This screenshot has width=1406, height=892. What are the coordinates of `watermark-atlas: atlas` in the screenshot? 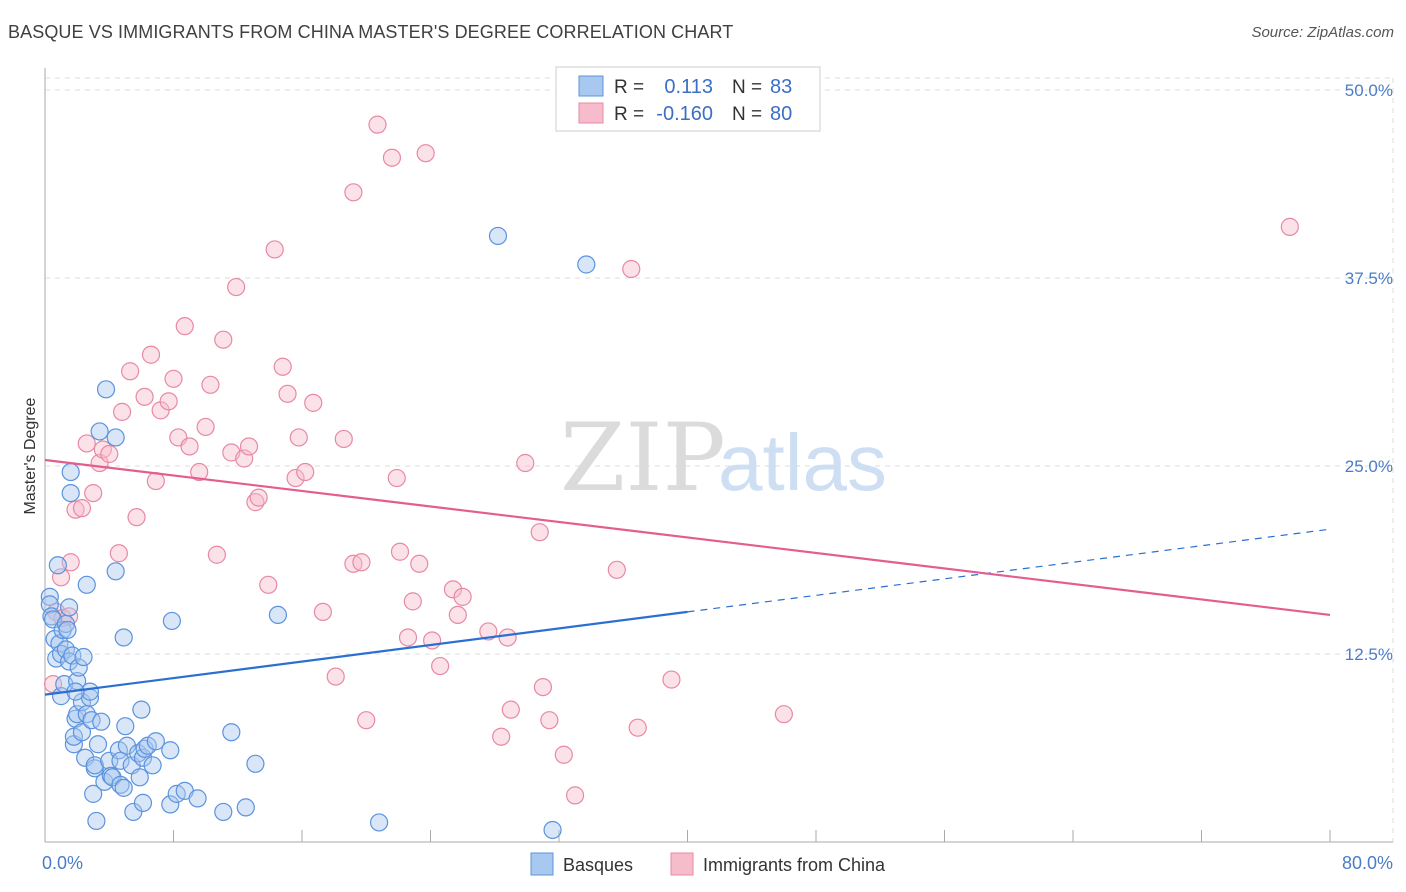 It's located at (802, 462).